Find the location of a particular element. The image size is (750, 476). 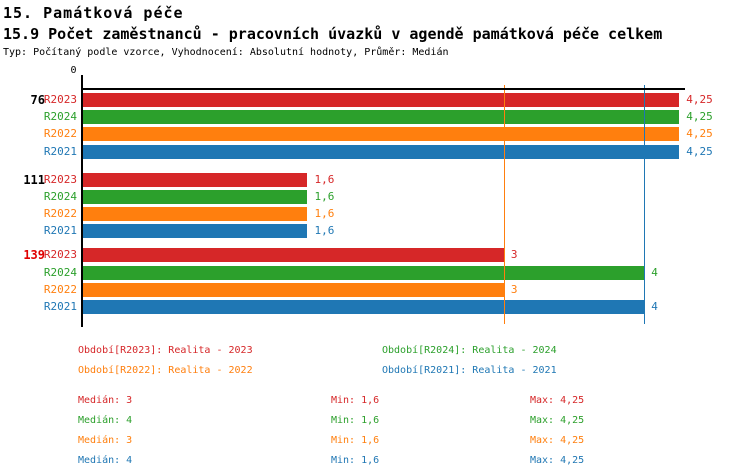

legend-item: Období[R2023]: Realita - 2023 is located at coordinates (165, 350).